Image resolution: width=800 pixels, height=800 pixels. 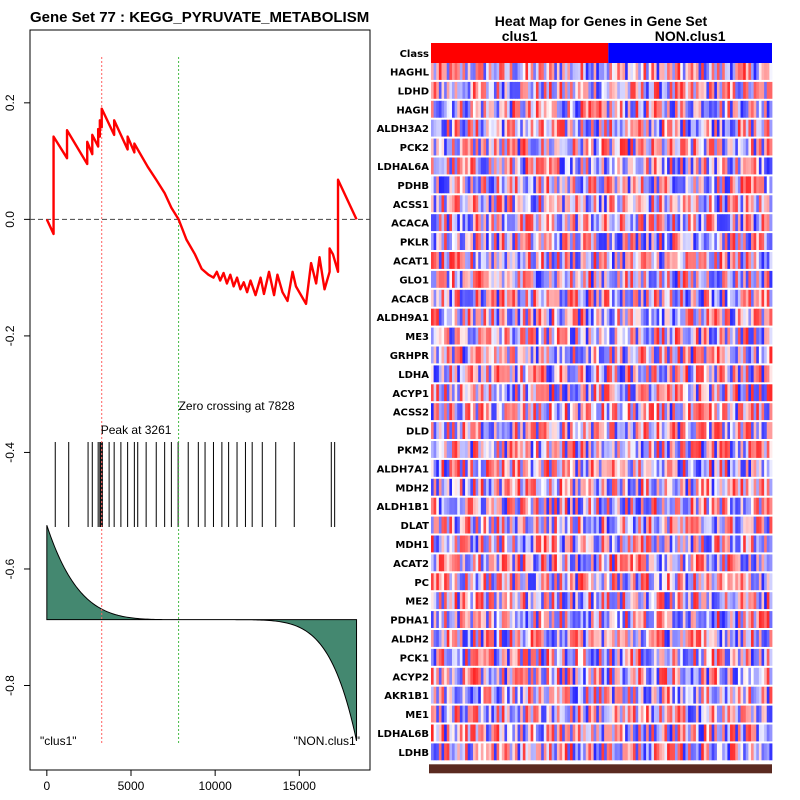 I want to click on heatmap-row, so click(x=602, y=128).